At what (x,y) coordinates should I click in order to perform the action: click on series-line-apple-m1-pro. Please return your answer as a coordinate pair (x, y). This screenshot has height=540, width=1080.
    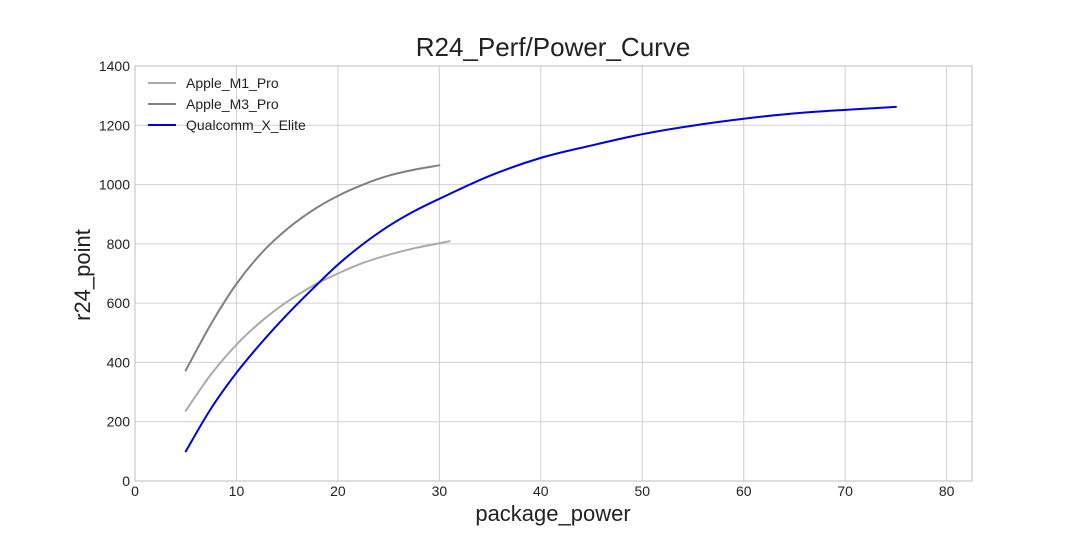
    Looking at the image, I should click on (317, 326).